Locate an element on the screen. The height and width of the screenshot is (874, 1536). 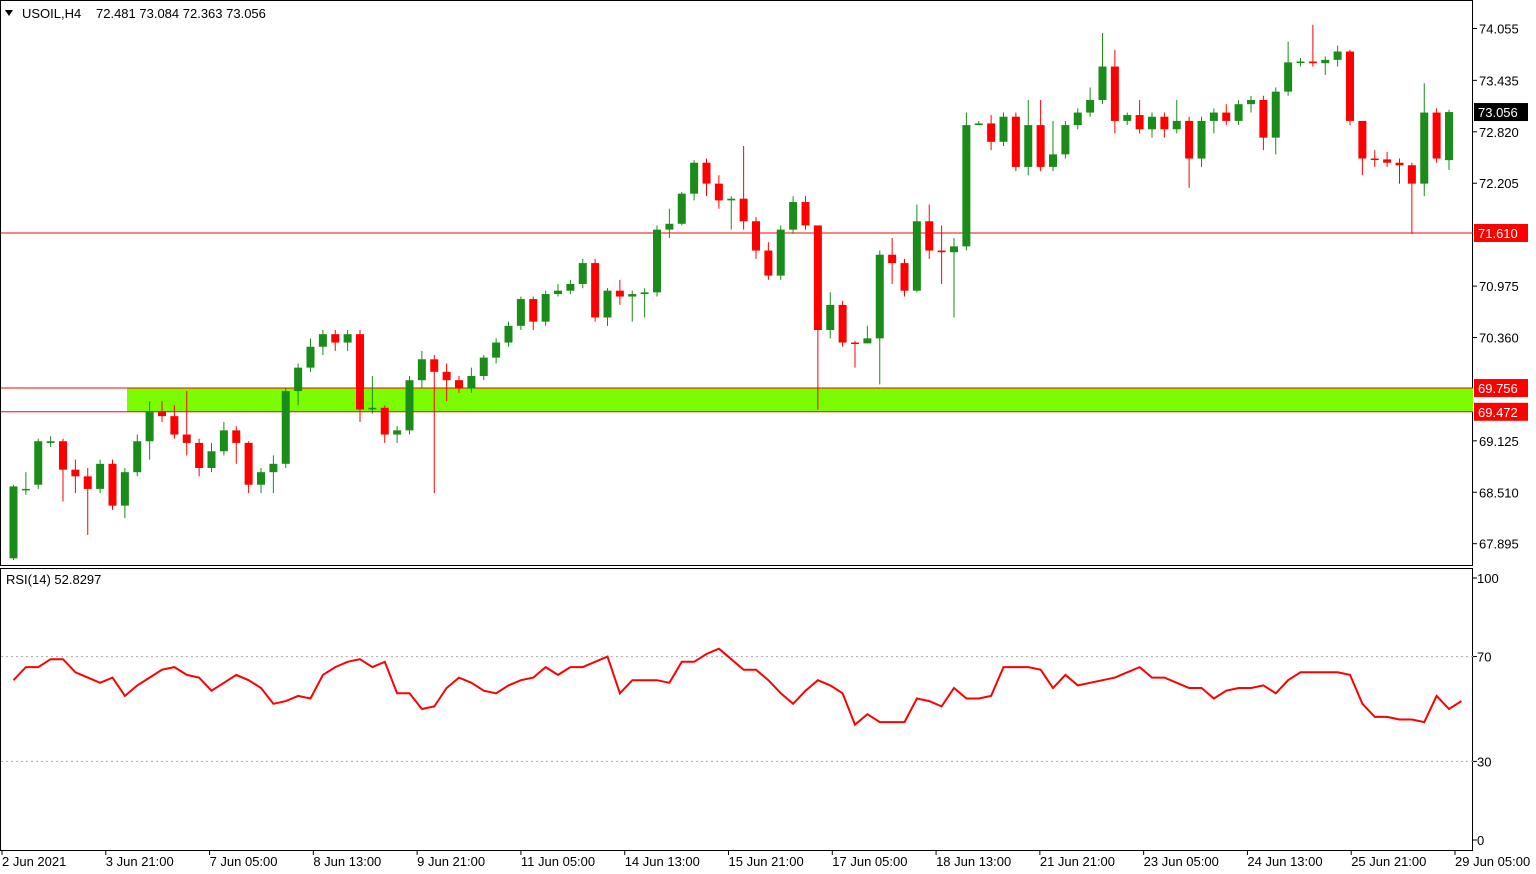
symbol-dropdown-icon is located at coordinates (9, 13).